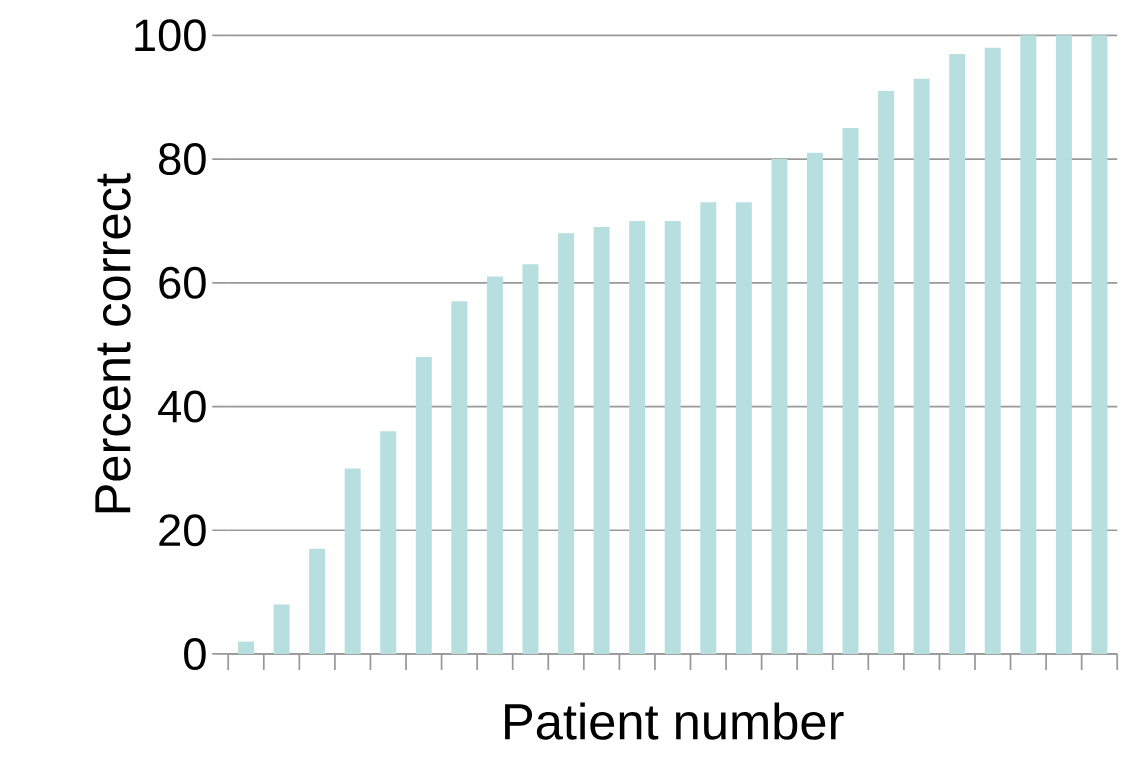 The width and height of the screenshot is (1135, 781). I want to click on y-tick-label: 80, so click(182, 159).